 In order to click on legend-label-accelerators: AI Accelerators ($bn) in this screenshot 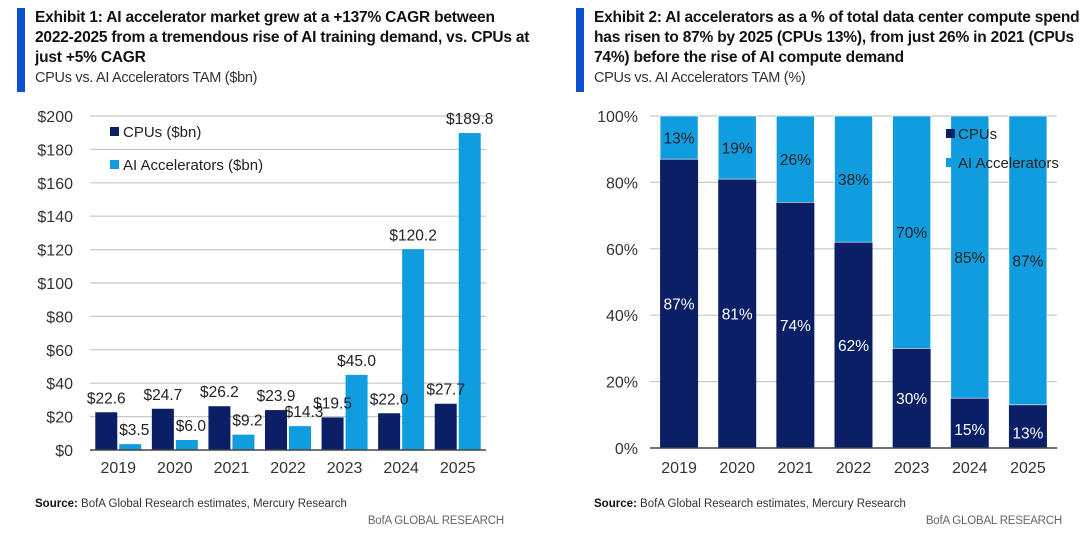, I will do `click(193, 165)`.